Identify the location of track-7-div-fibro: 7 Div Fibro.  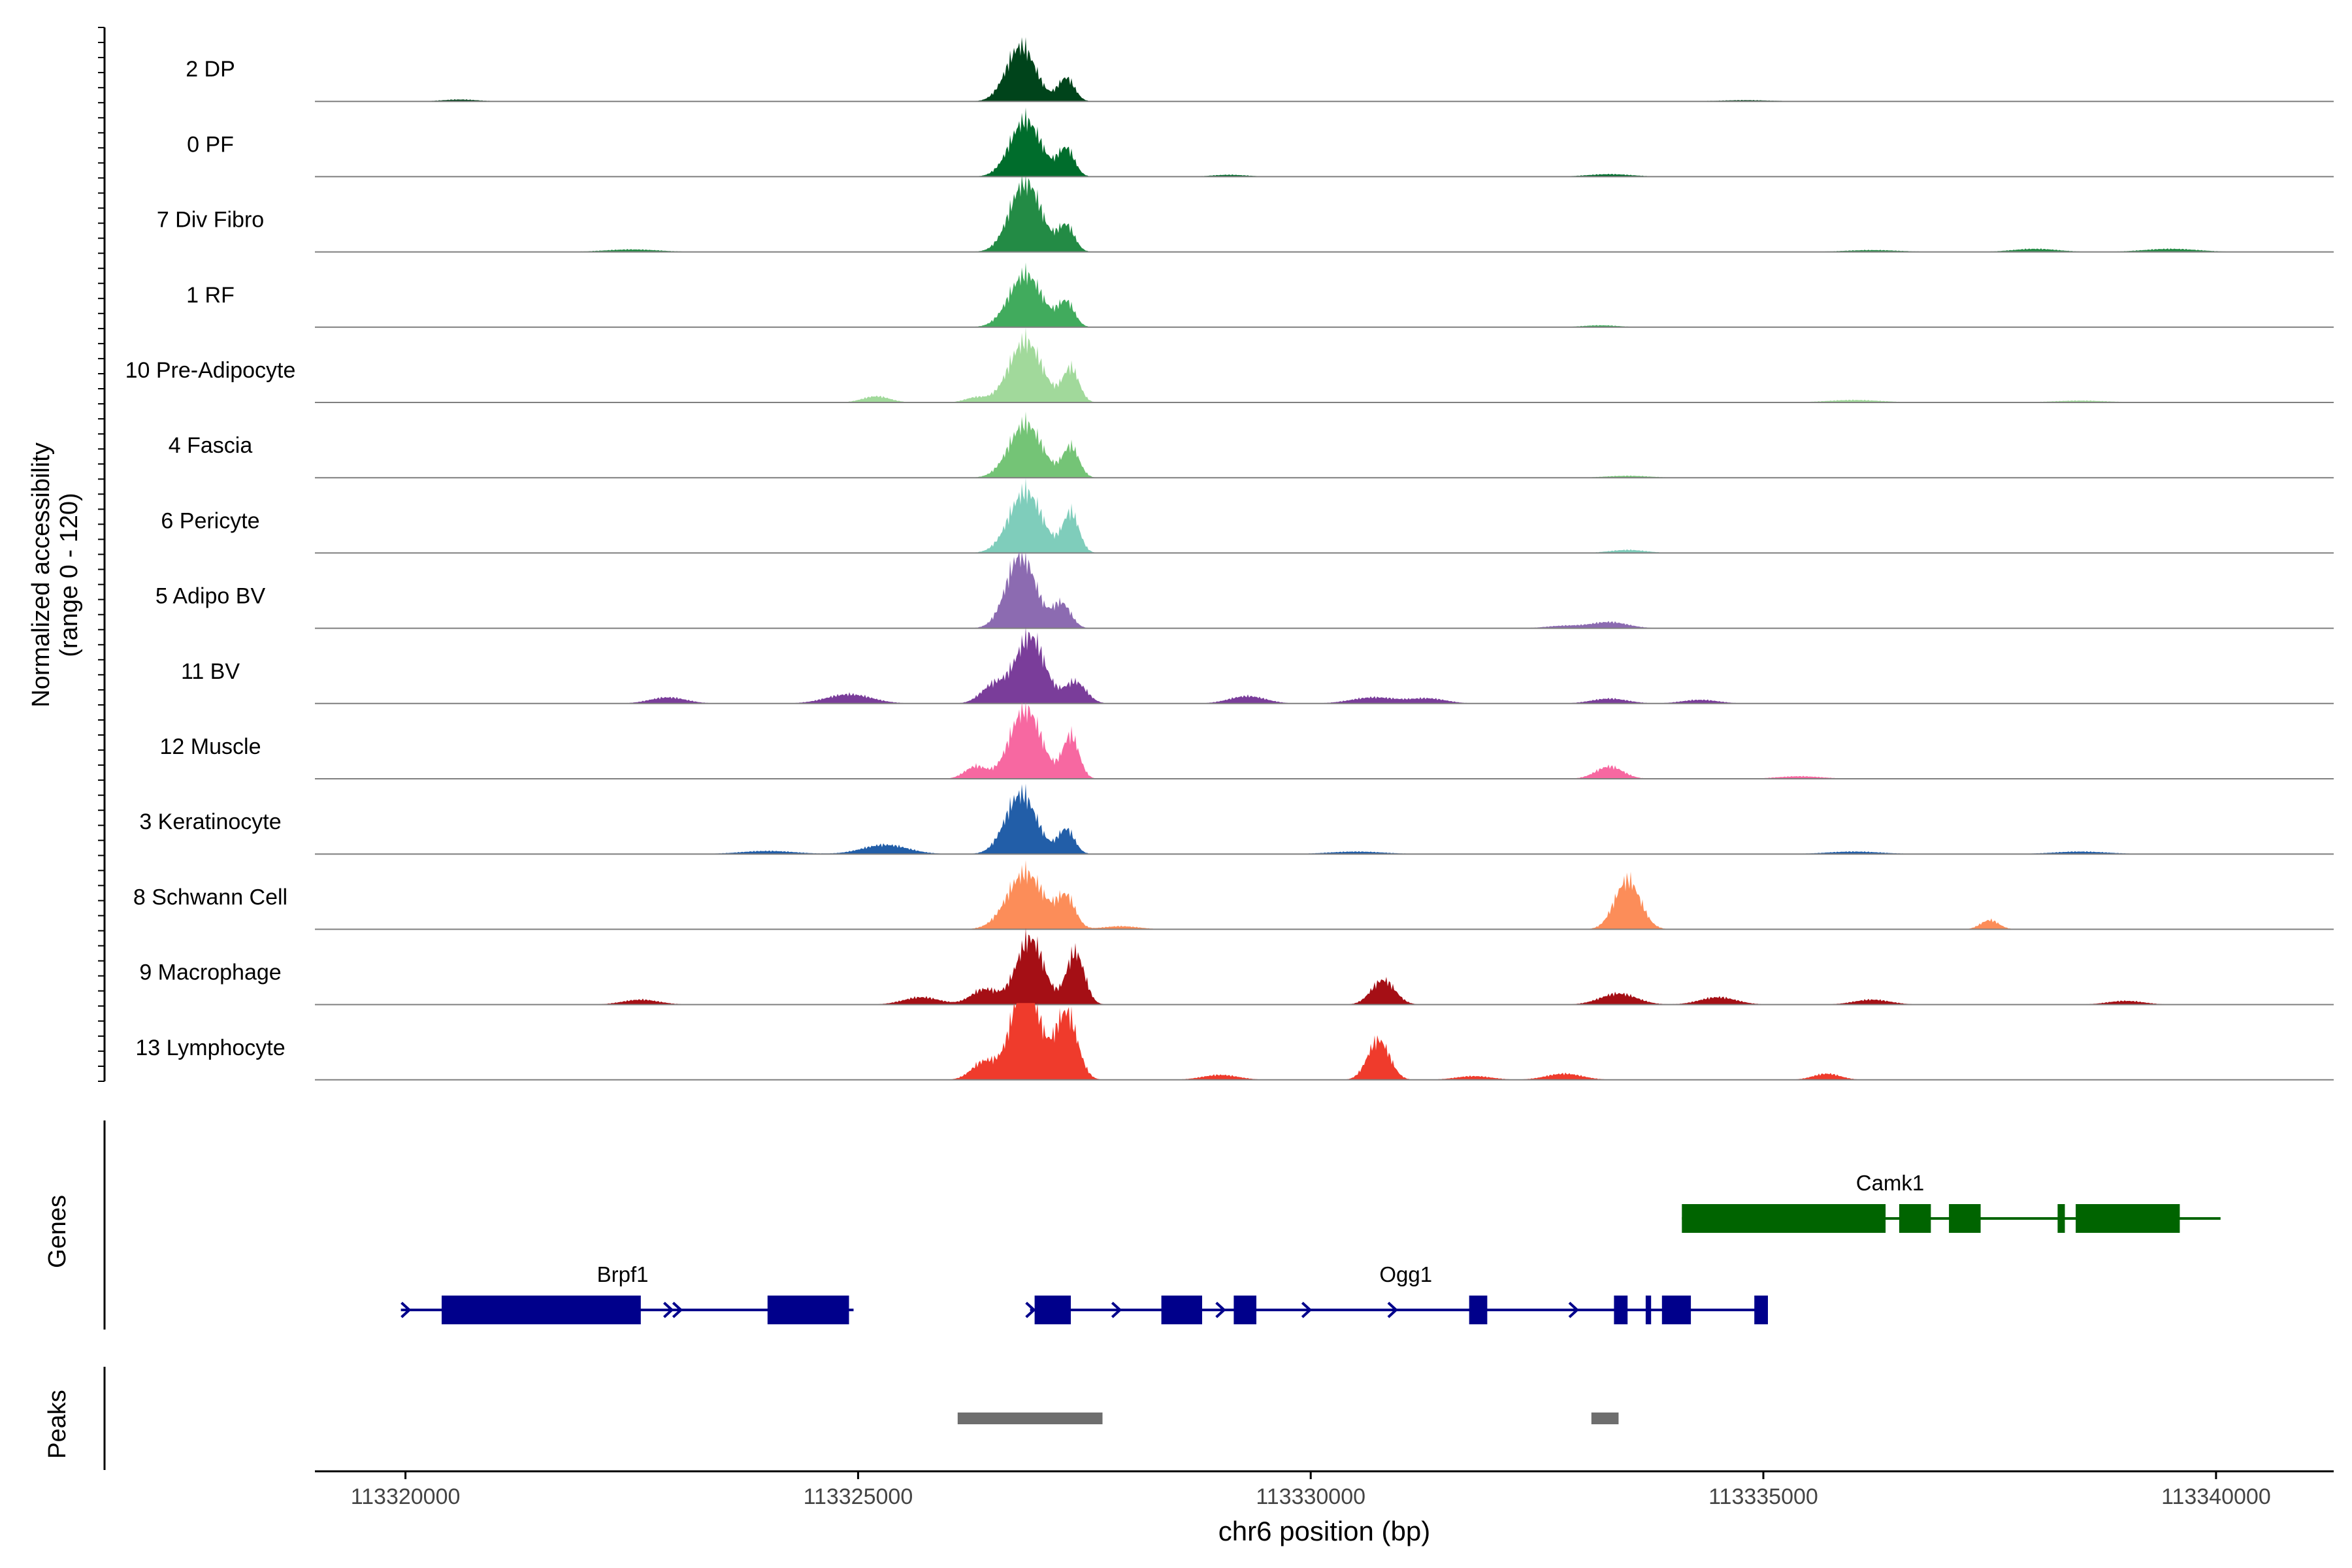
(1245, 214).